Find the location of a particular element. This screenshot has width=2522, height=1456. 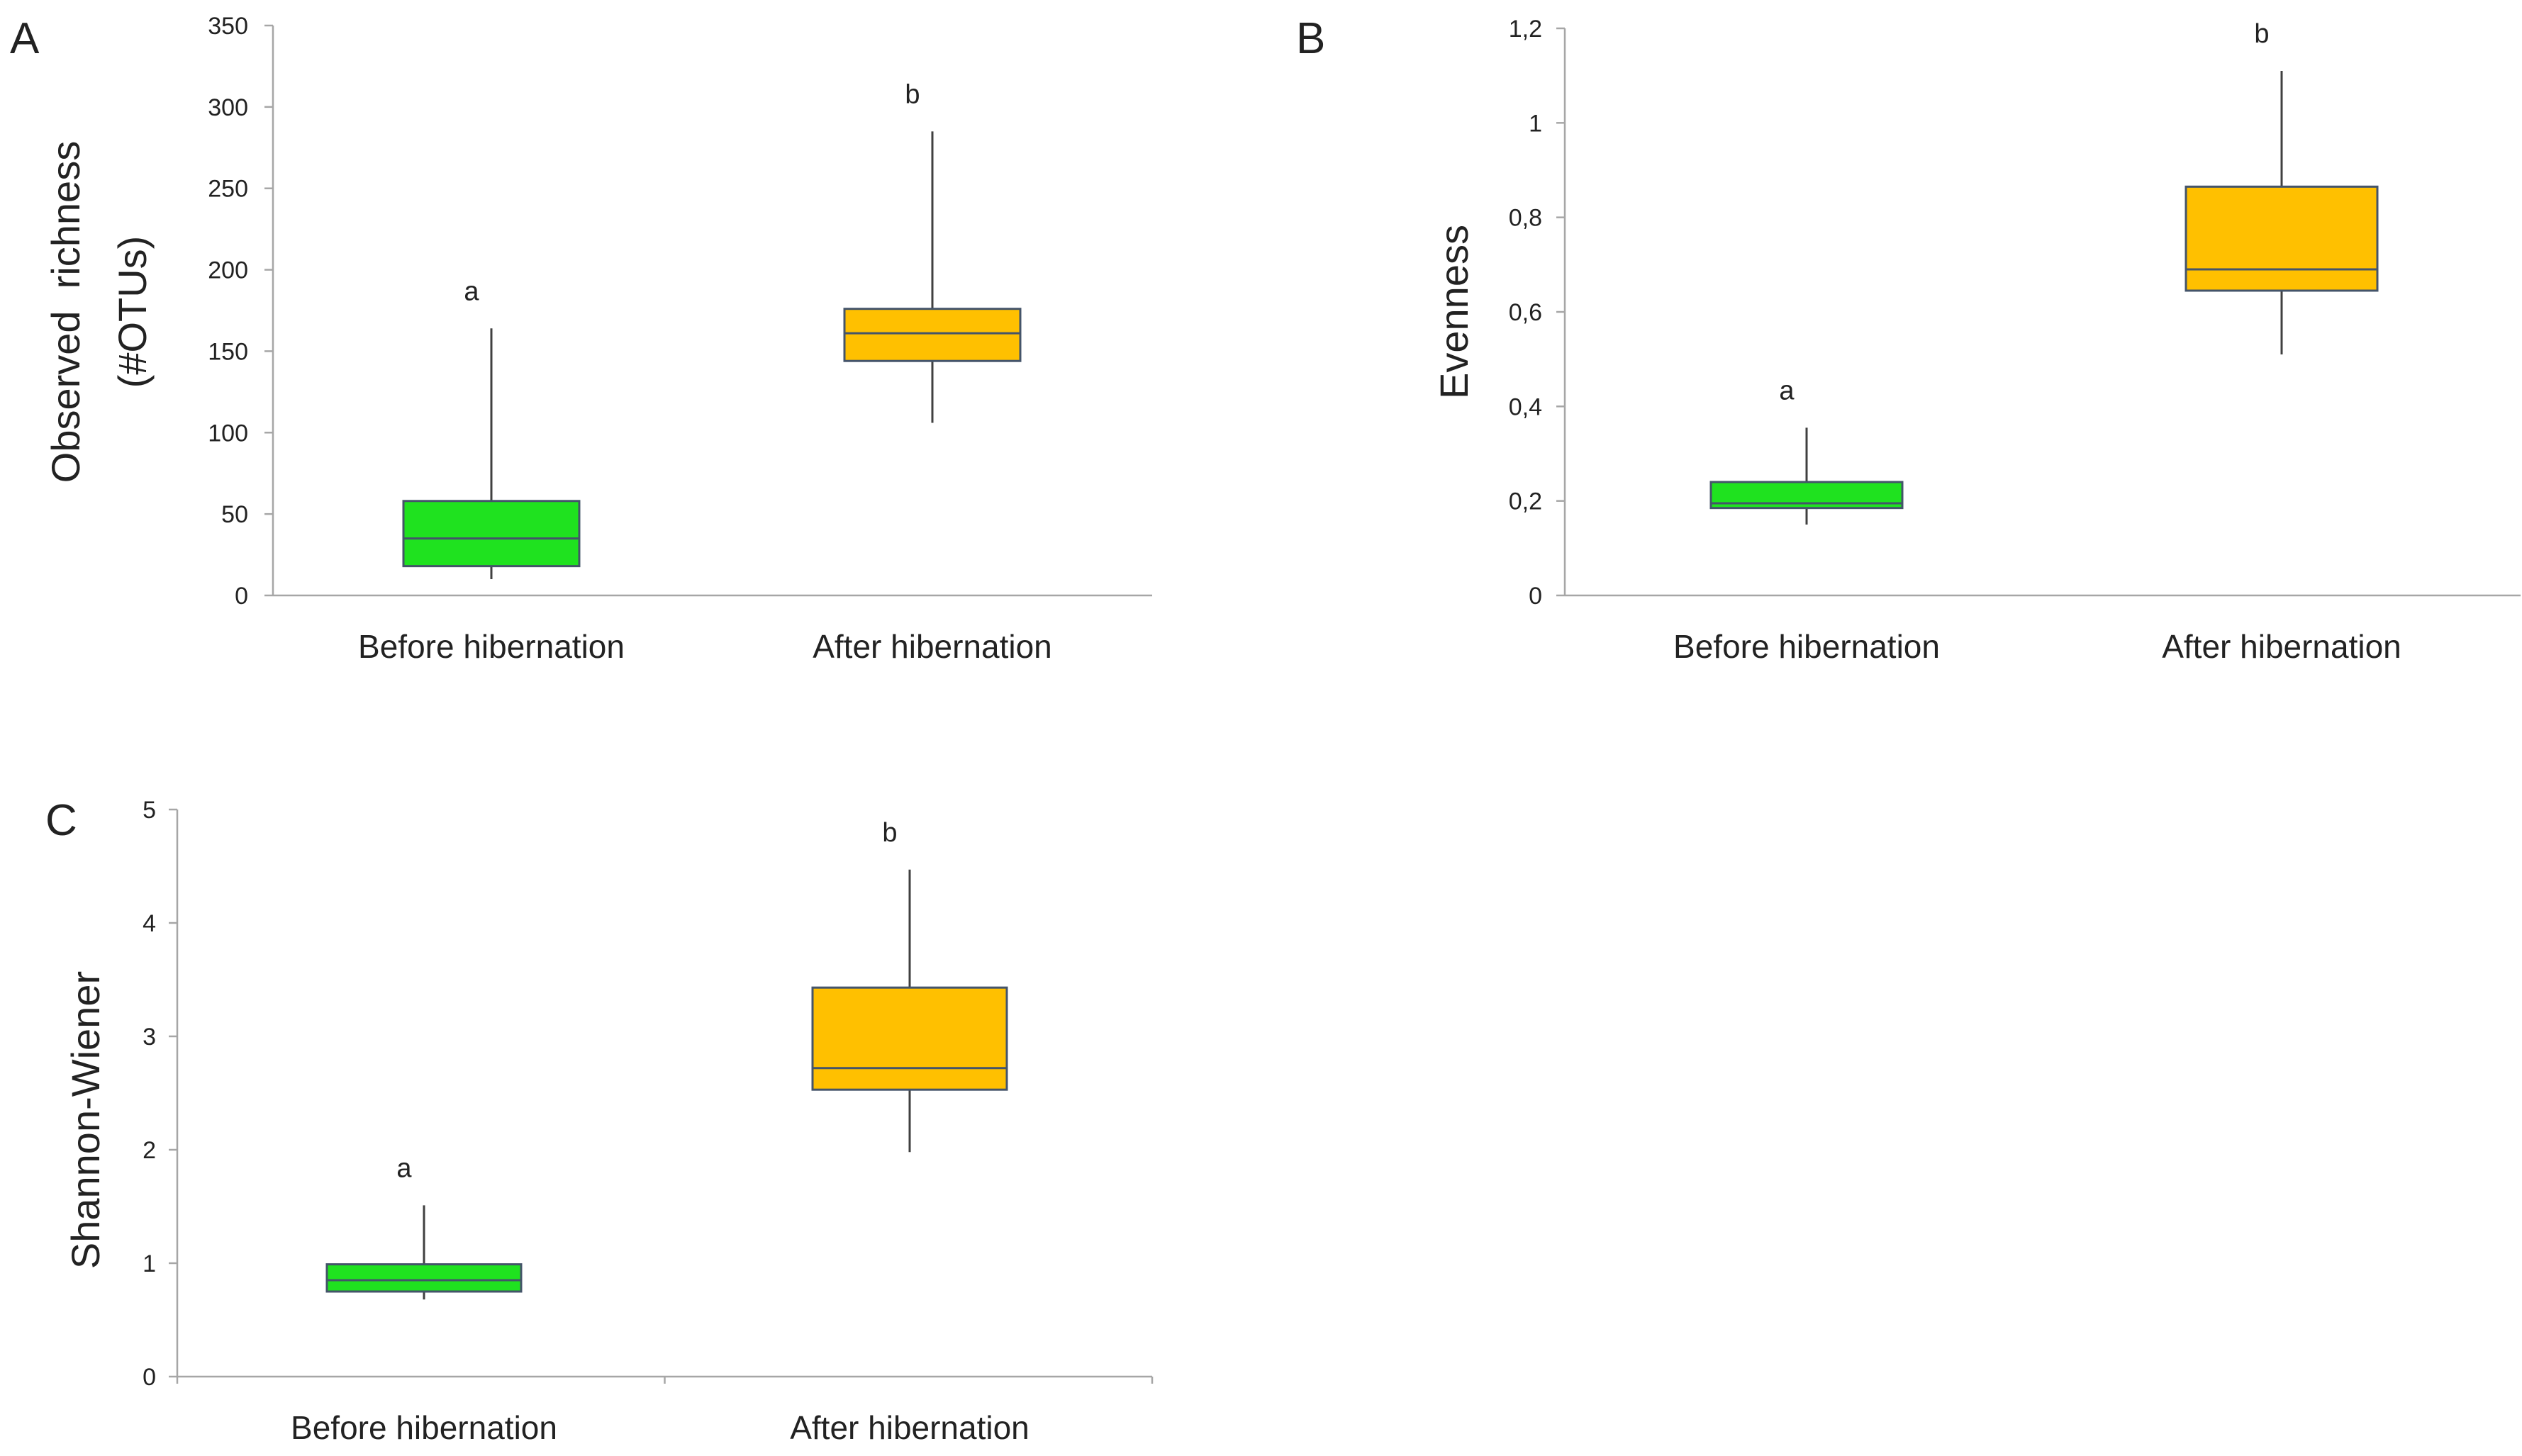

panel-a-y-tick-label: 250 is located at coordinates (228, 190).